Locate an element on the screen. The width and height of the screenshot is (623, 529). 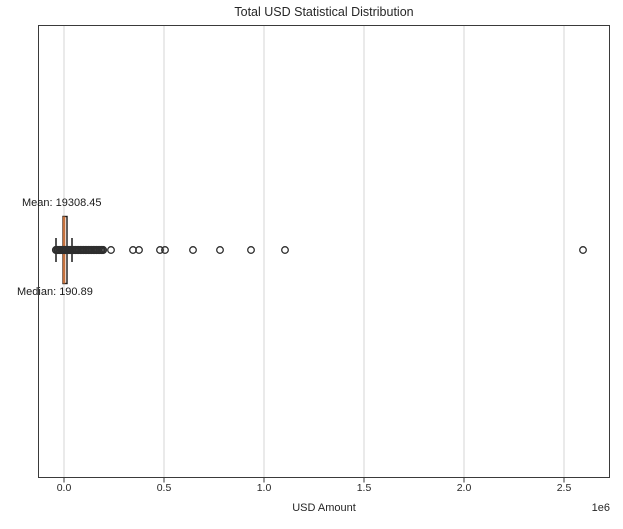
x-tick-label: 2.5 is located at coordinates (564, 488).